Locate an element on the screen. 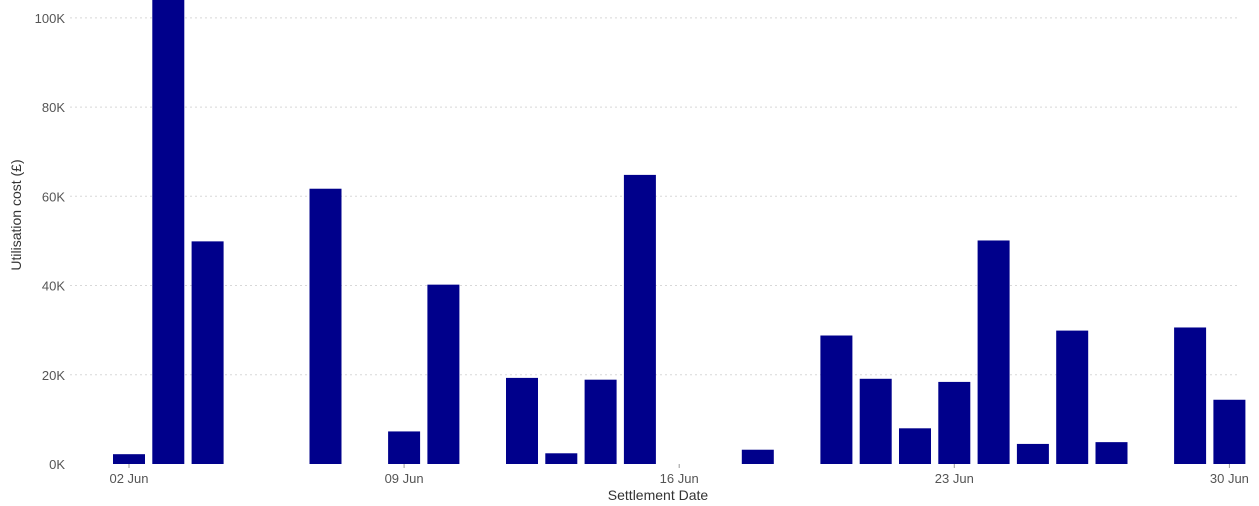 This screenshot has width=1259, height=506. y-axis-ticks: 0K 20K 40K 60K 80K 100K is located at coordinates (50, 241).